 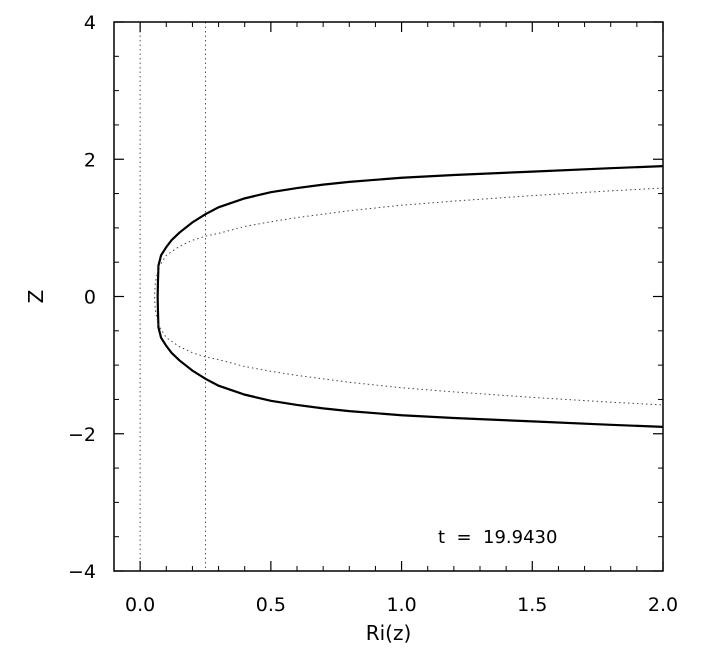 What do you see at coordinates (497, 537) in the screenshot?
I see `time-annotation: t = 19.9430` at bounding box center [497, 537].